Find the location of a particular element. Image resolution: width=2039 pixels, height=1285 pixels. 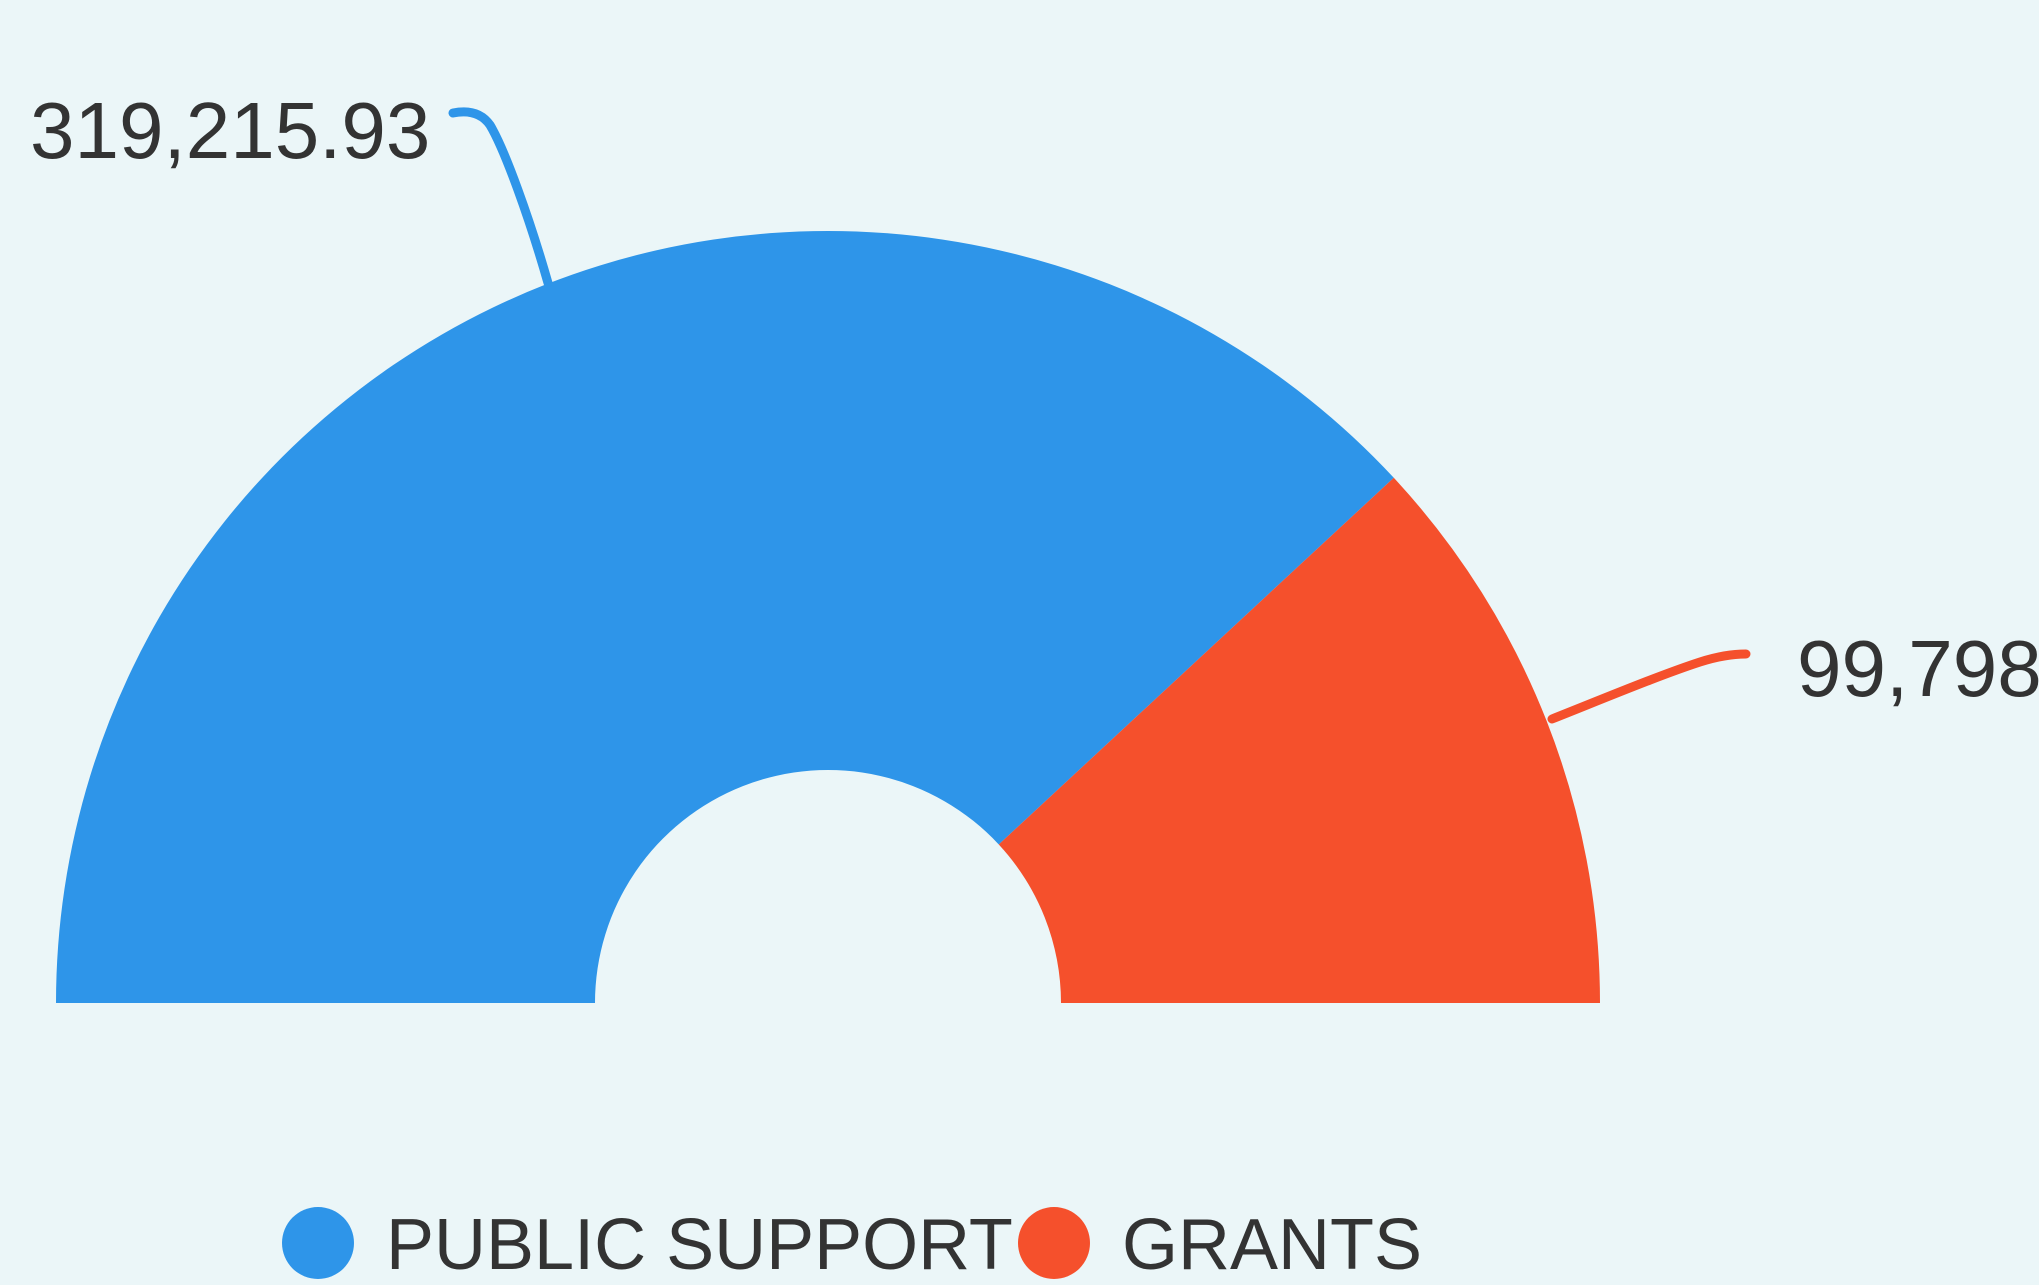

legend: PUBLIC SUPPORT GRANTS is located at coordinates (852, 1245).